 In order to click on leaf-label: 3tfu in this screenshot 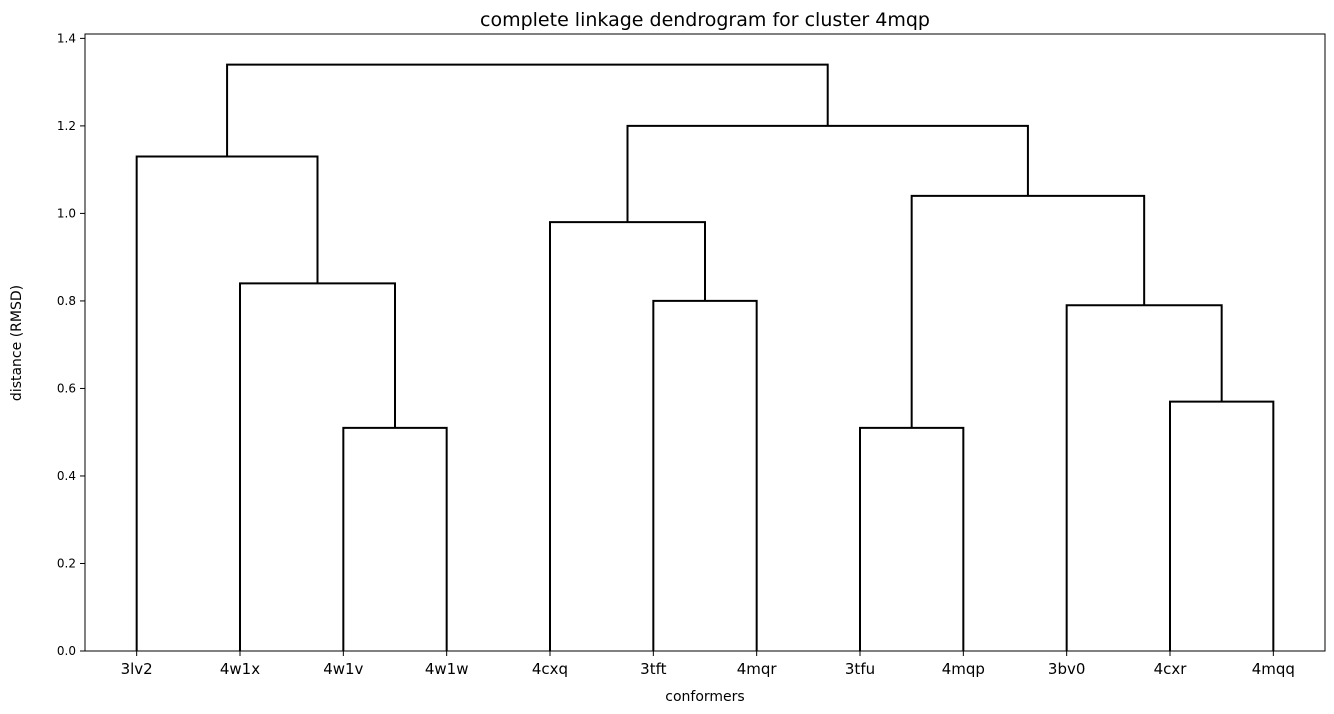, I will do `click(860, 669)`.